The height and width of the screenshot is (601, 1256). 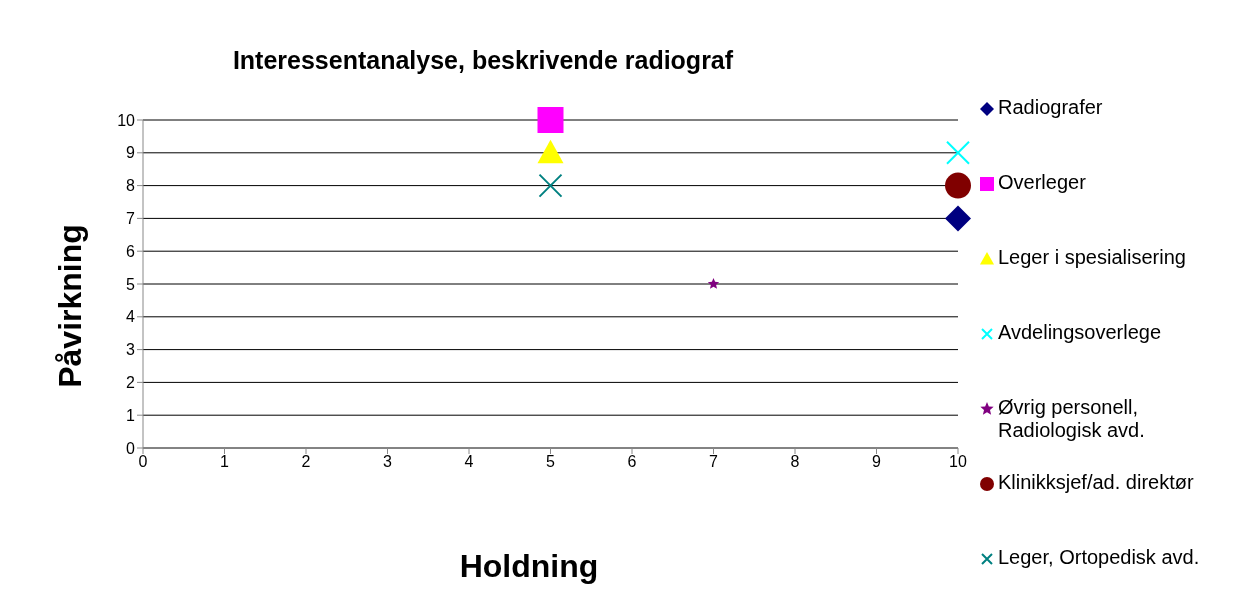 What do you see at coordinates (131, 317) in the screenshot?
I see `y-tick-label: 4` at bounding box center [131, 317].